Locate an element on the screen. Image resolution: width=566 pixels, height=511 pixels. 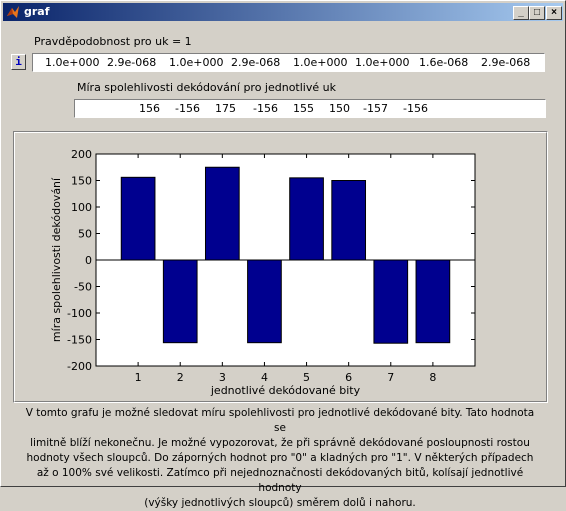
matlab-icon is located at coordinates (13, 12).